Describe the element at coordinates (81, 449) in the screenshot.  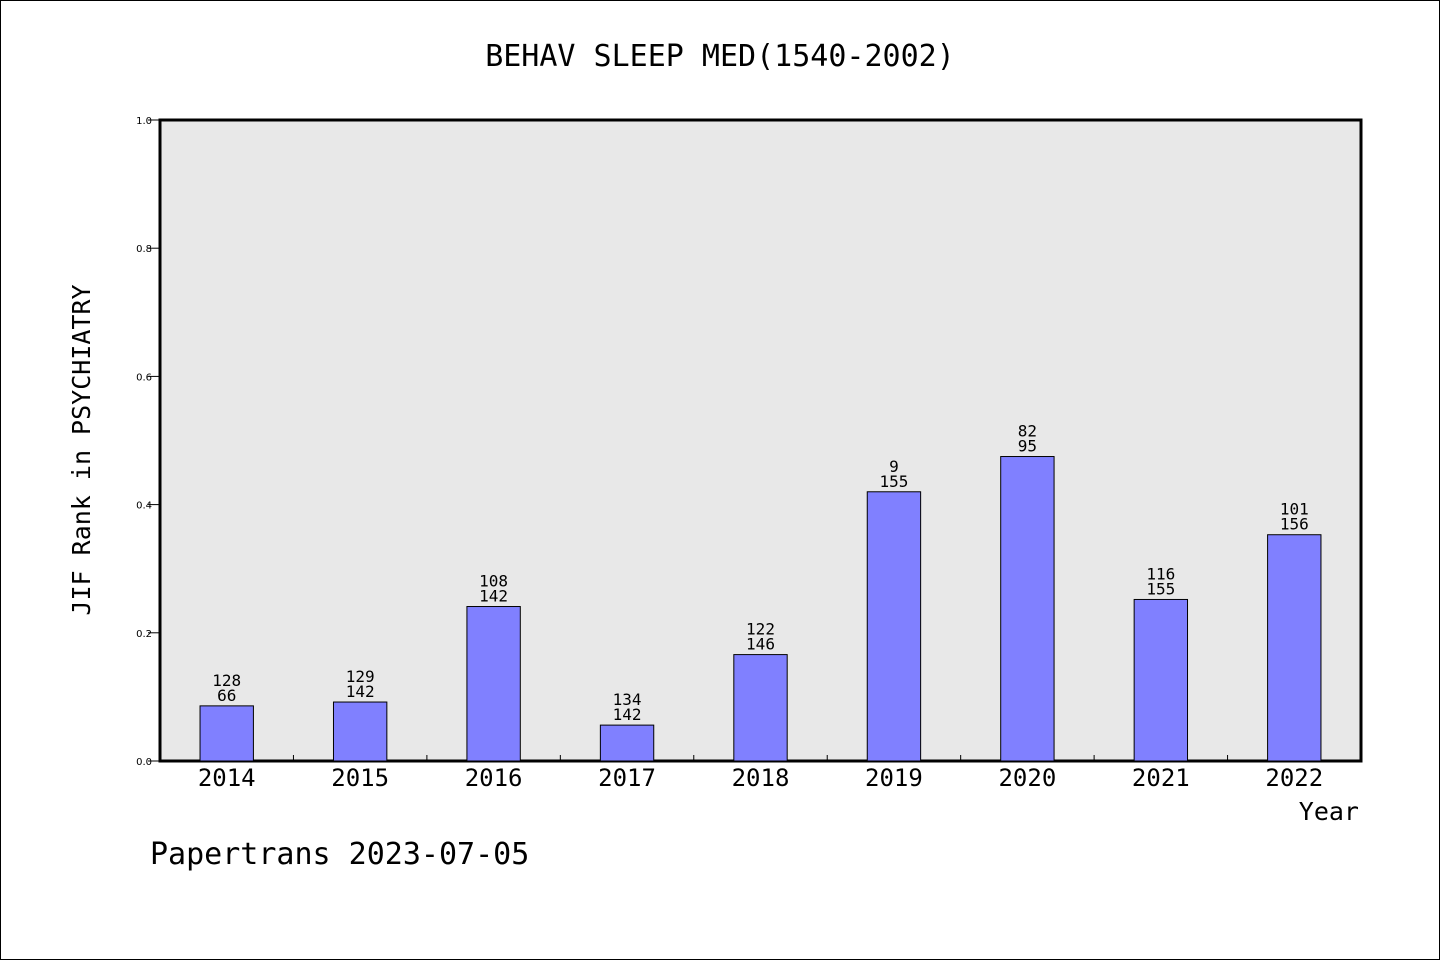
I see `y-axis-title: JIF Rank in PSYCHIATRY` at that location.